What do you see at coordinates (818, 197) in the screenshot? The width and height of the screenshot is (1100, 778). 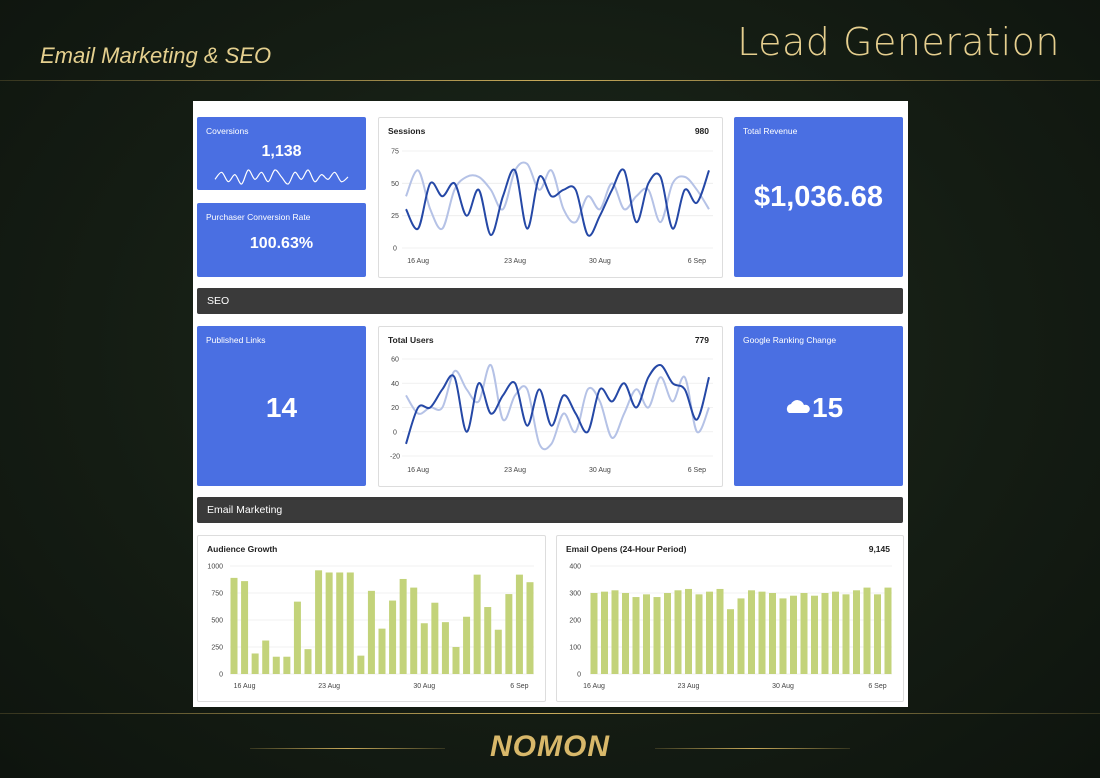 I see `kpi-value: $1,036.68` at bounding box center [818, 197].